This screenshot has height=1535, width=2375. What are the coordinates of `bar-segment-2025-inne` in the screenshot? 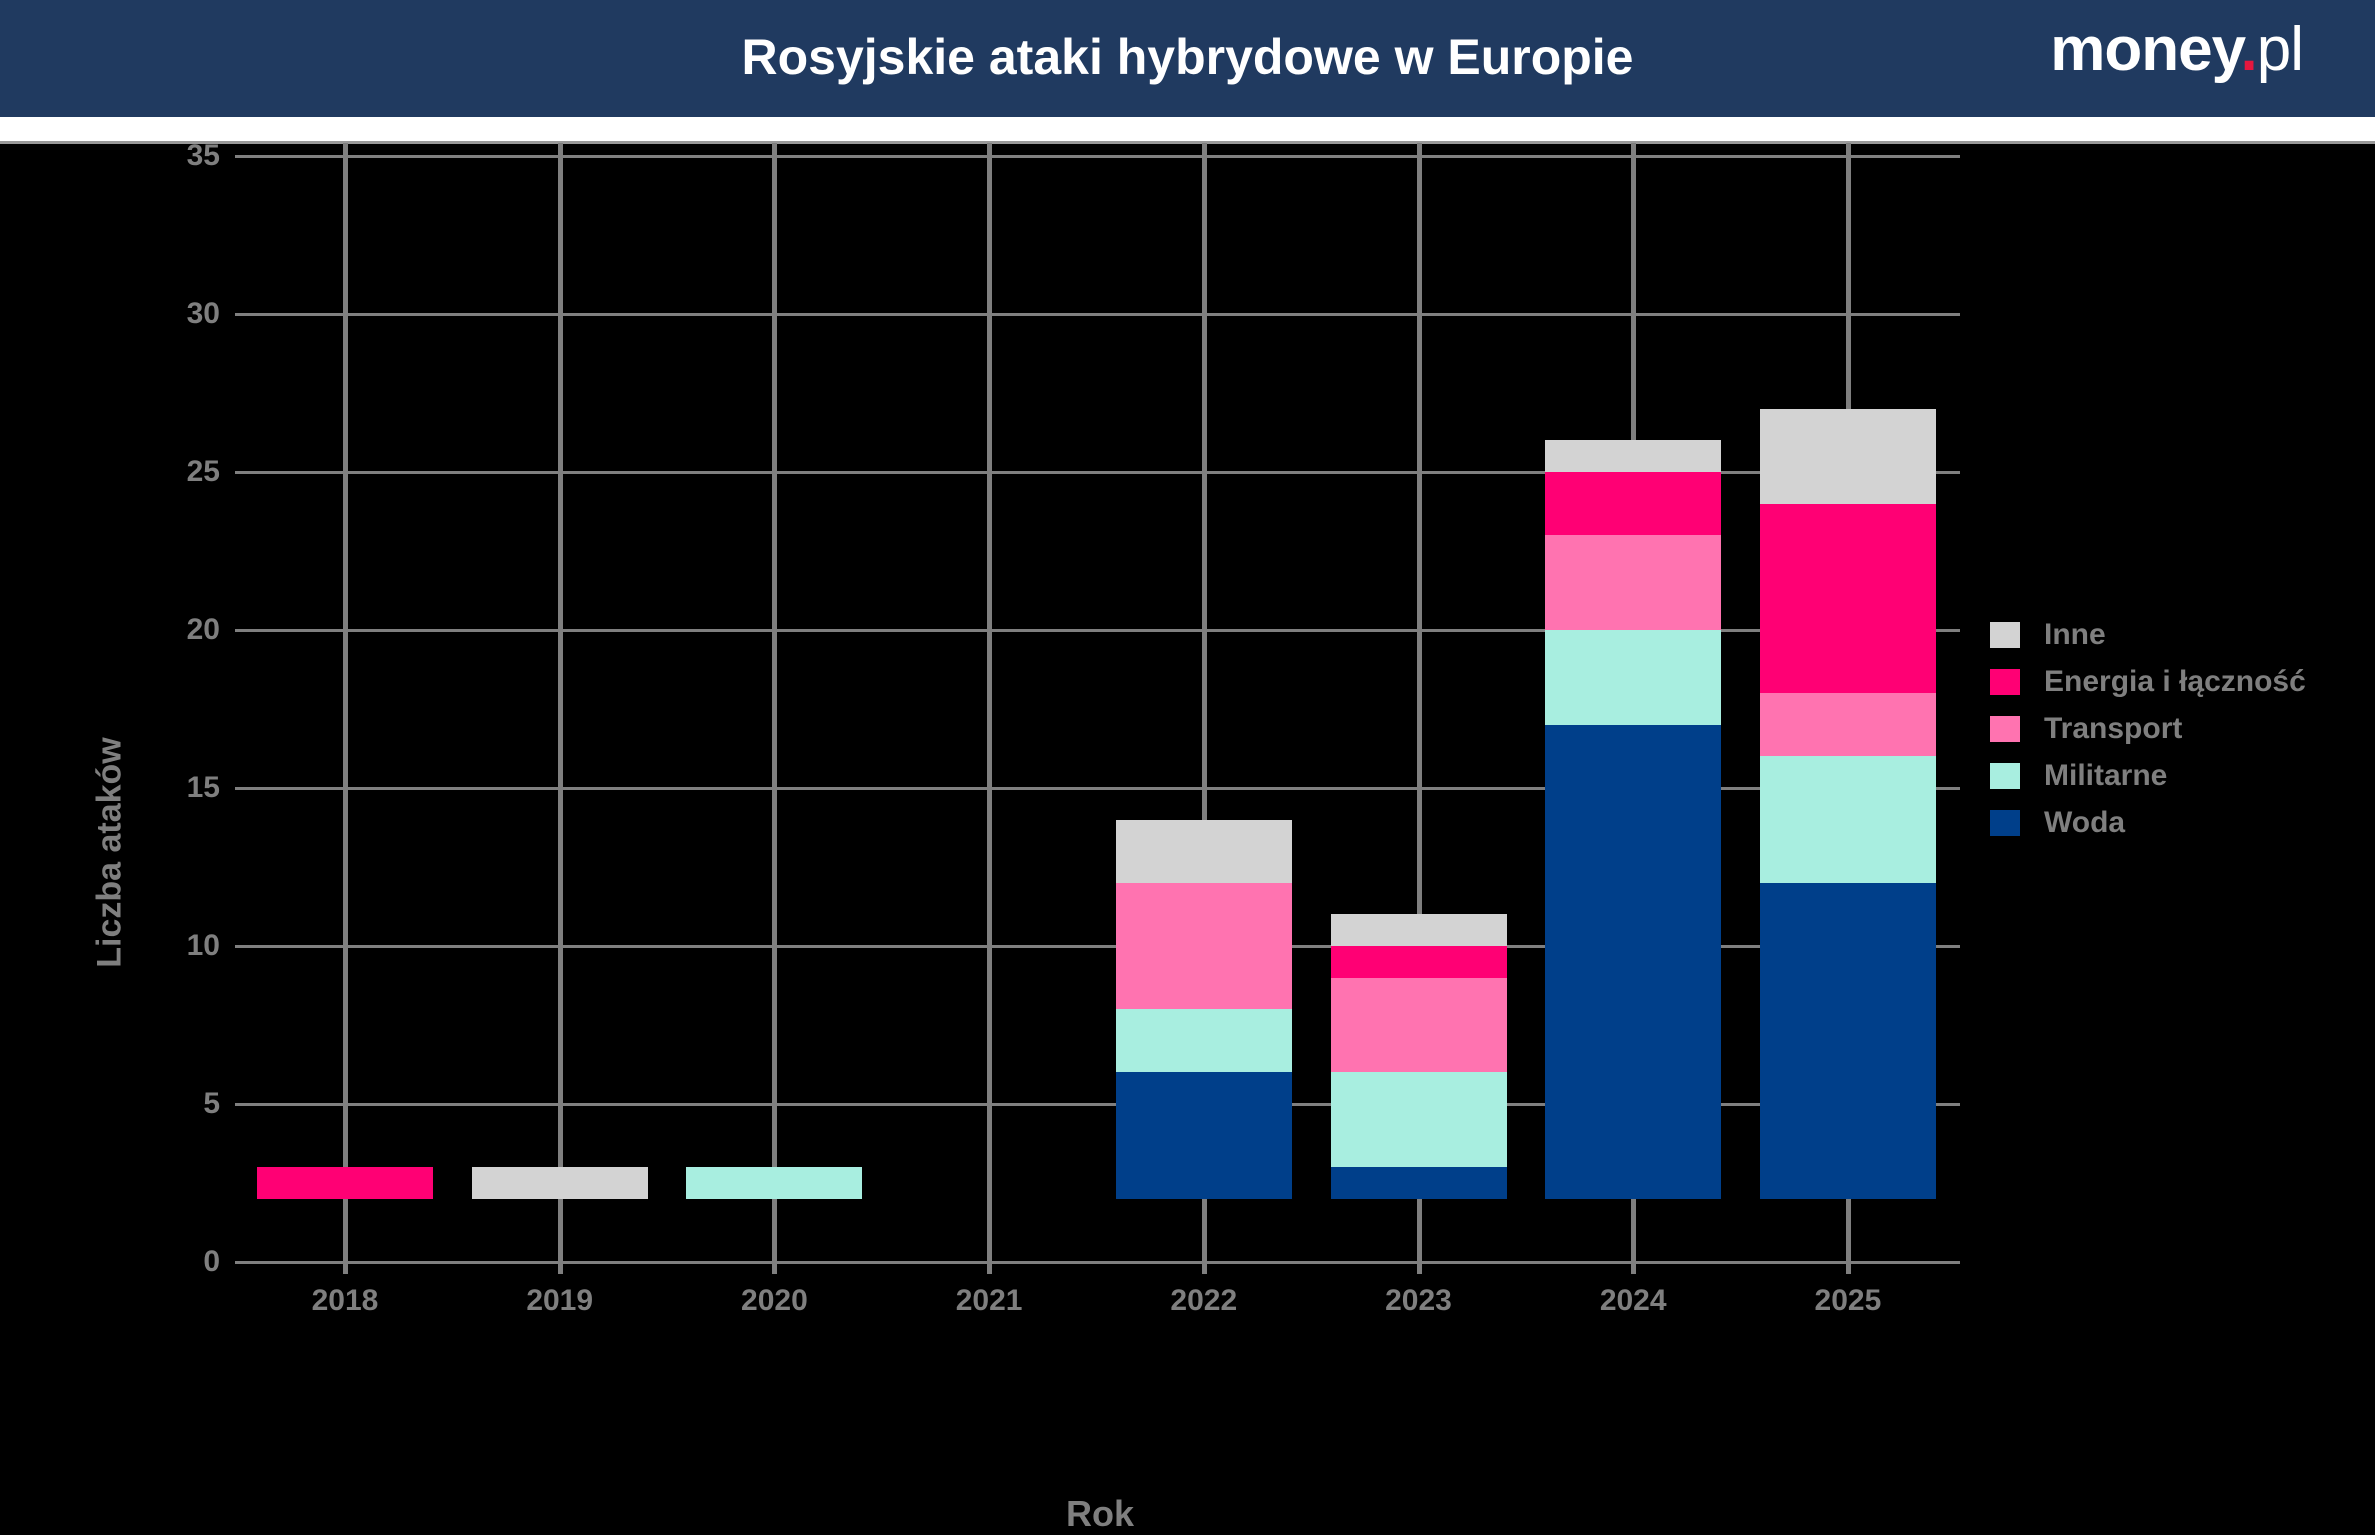 It's located at (1847, 456).